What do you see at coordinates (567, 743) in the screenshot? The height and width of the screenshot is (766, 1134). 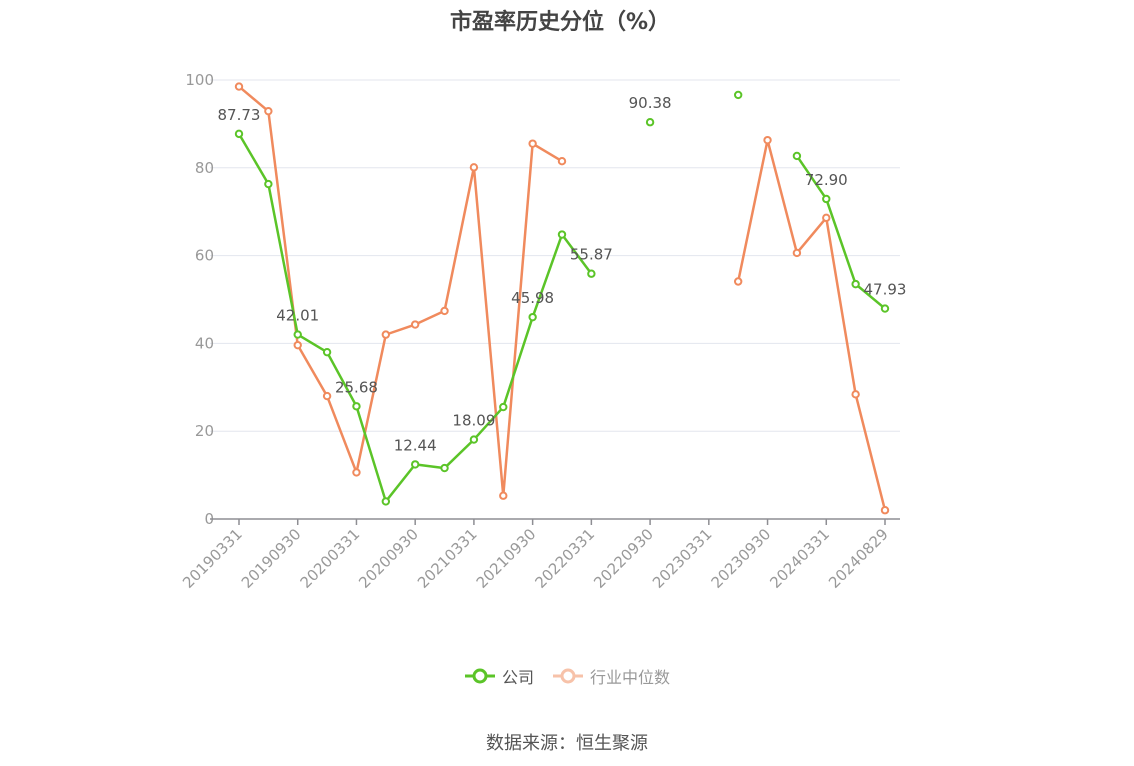 I see `data-source-note: 数据来源：恒生聚源` at bounding box center [567, 743].